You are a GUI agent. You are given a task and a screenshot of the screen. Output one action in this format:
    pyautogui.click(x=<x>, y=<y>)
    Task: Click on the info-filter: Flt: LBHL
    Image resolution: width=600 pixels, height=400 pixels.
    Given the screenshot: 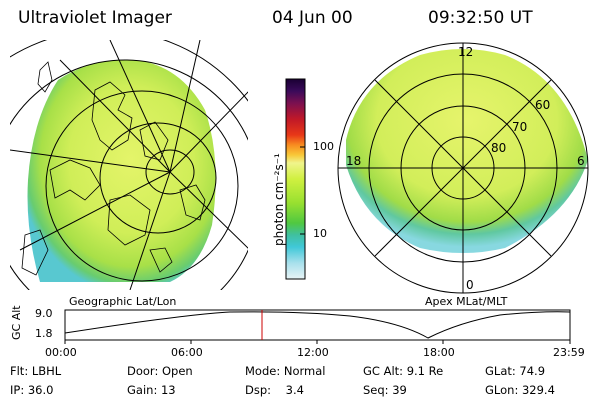 What is the action you would take?
    pyautogui.click(x=36, y=371)
    